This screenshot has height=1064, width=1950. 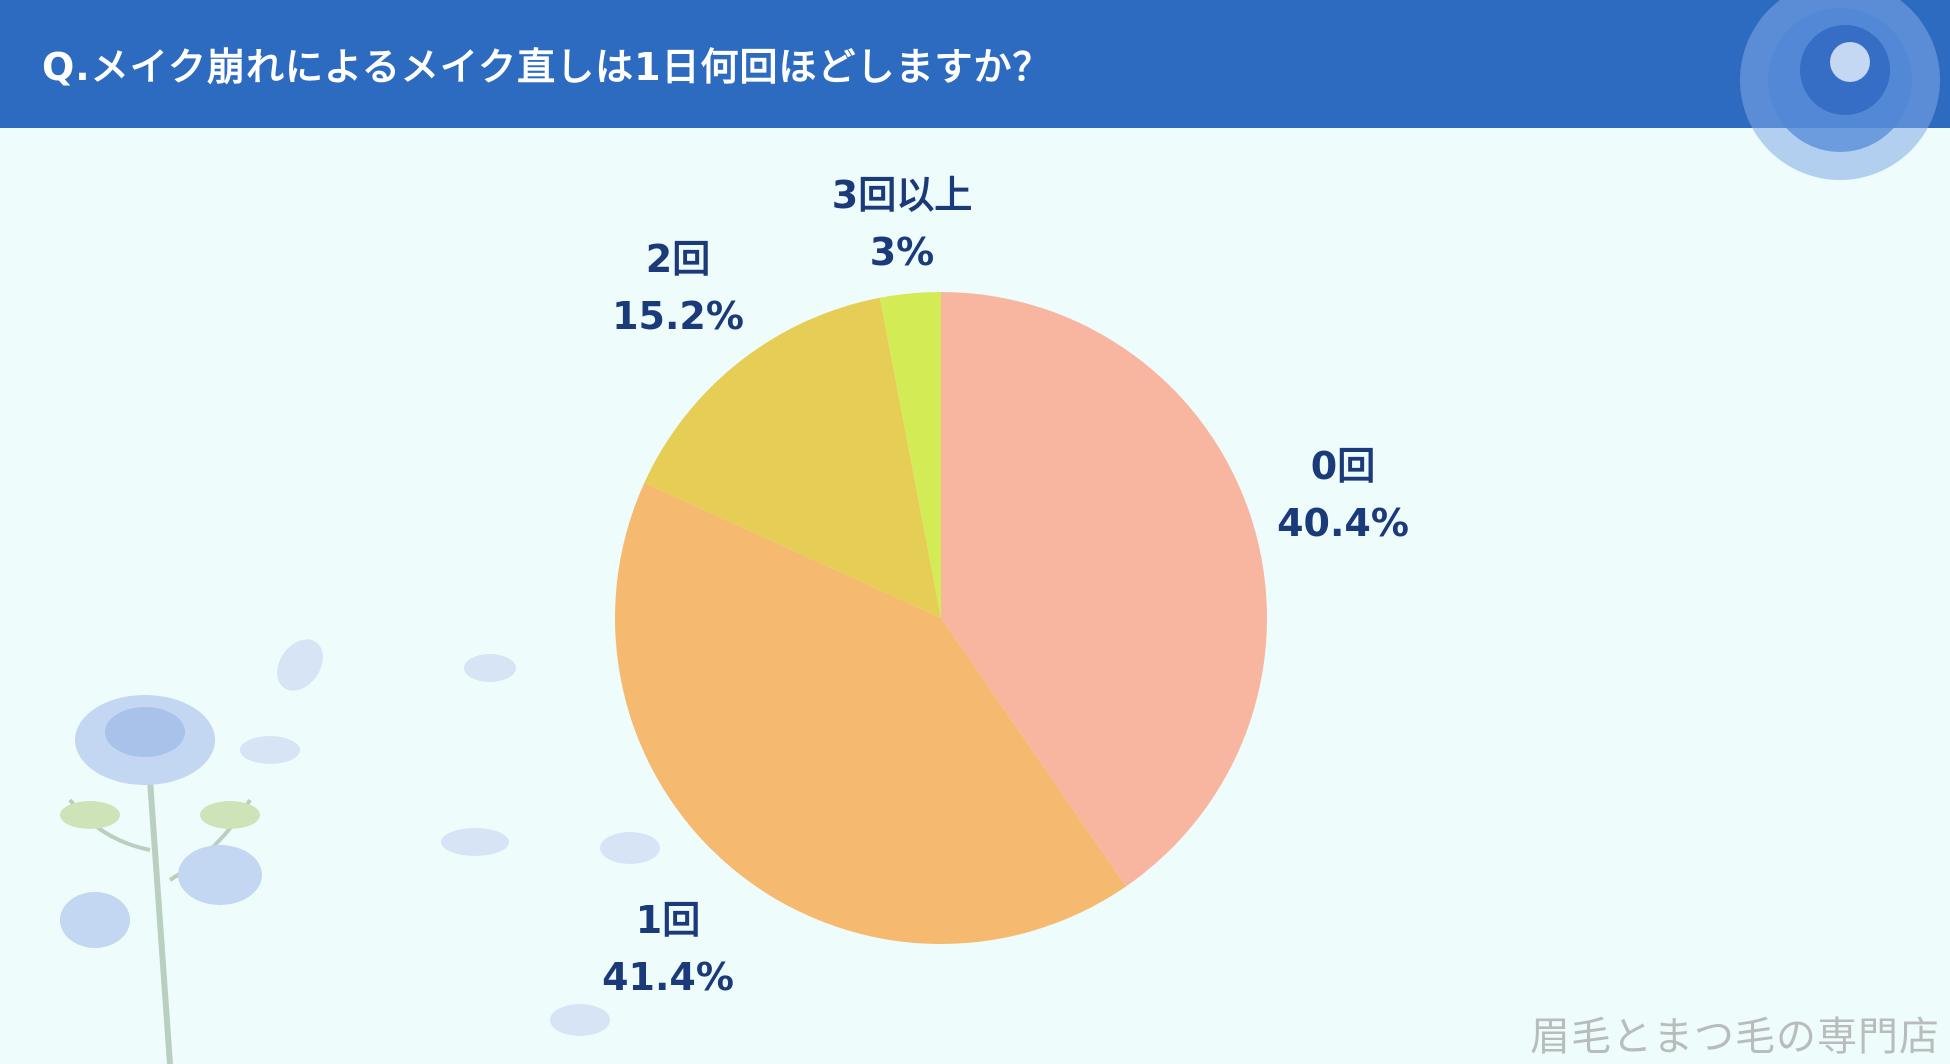 I want to click on title-banner: Q.メイク崩れによるメイク直しは1日何回ほどしますか？, so click(x=975, y=64).